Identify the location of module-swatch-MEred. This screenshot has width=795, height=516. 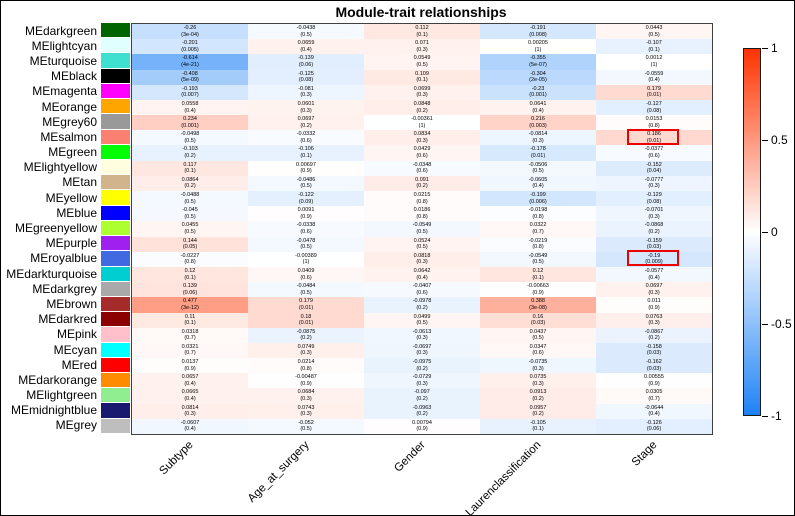
(115, 365).